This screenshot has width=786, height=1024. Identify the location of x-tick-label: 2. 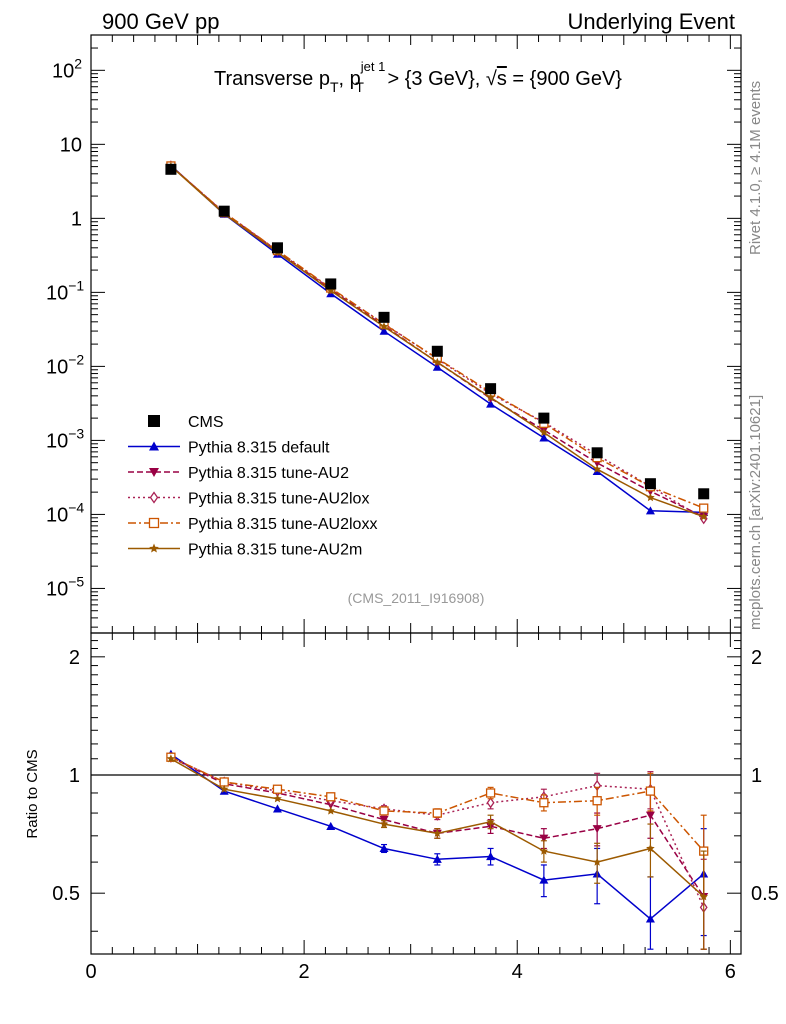
(304, 972).